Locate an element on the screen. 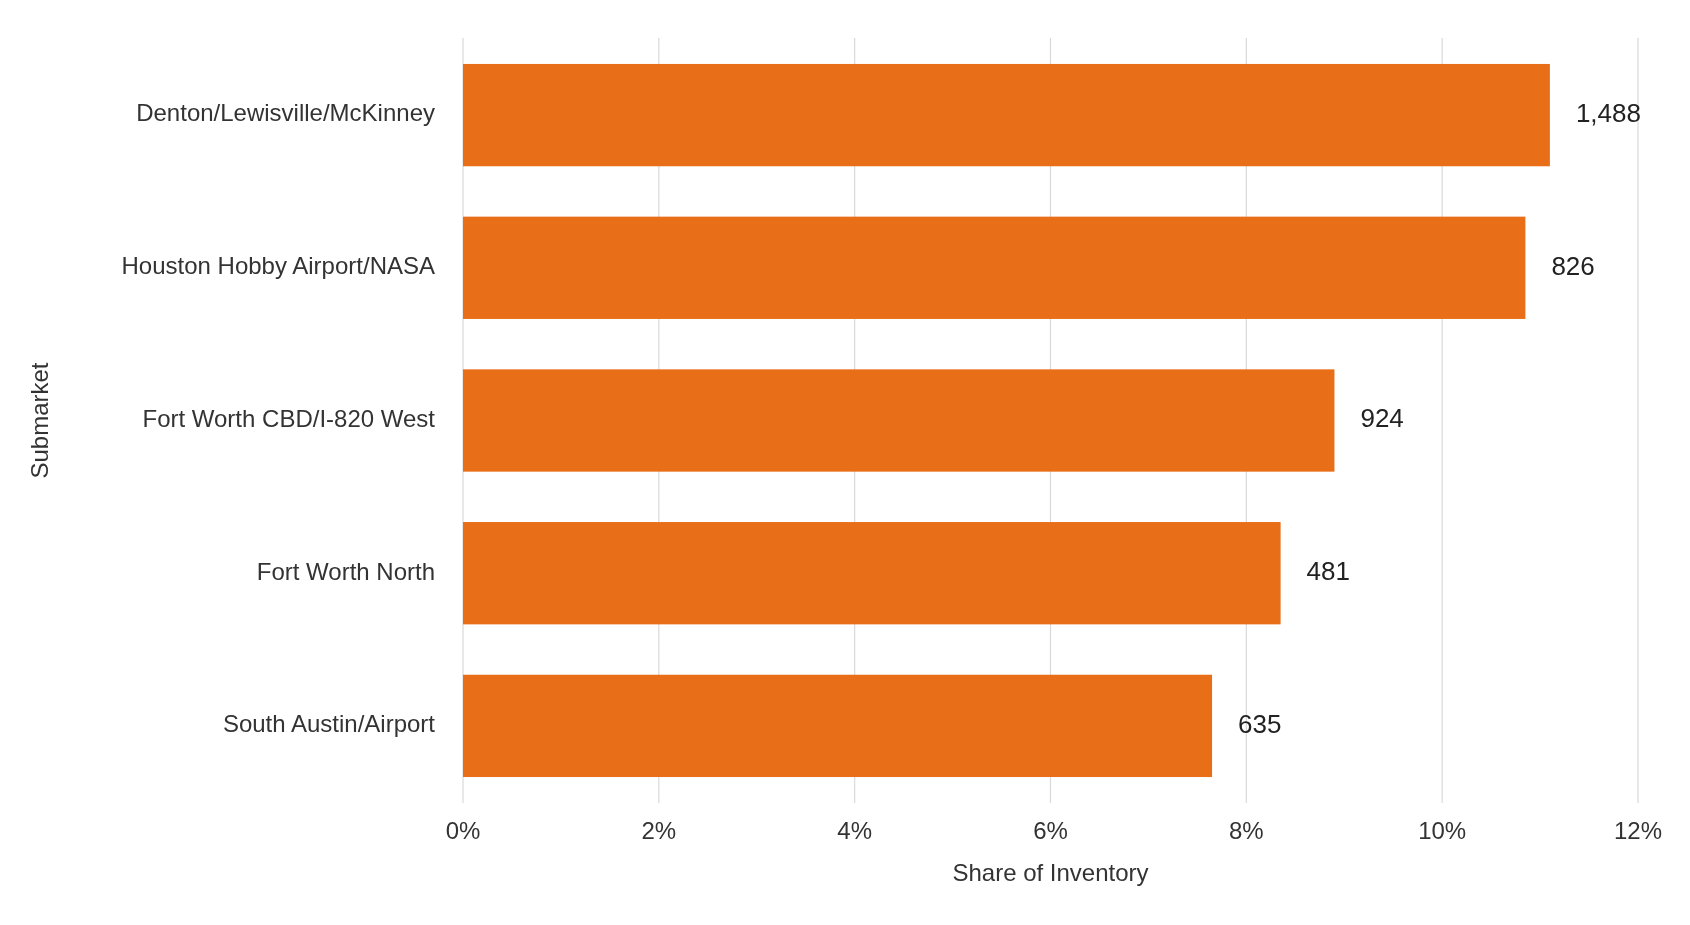  annotation: 1,488 is located at coordinates (1608, 112).